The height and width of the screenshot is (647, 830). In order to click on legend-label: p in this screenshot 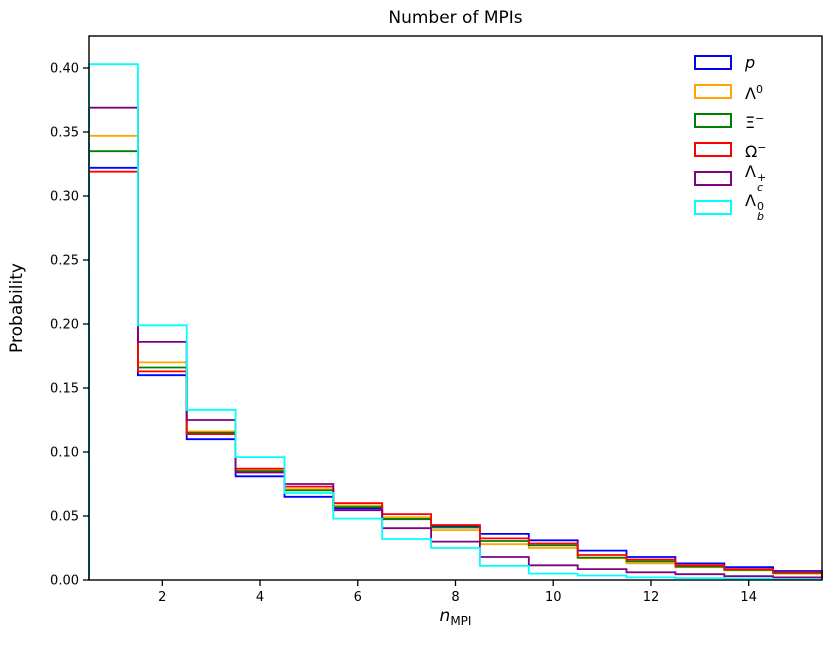, I will do `click(750, 62)`.